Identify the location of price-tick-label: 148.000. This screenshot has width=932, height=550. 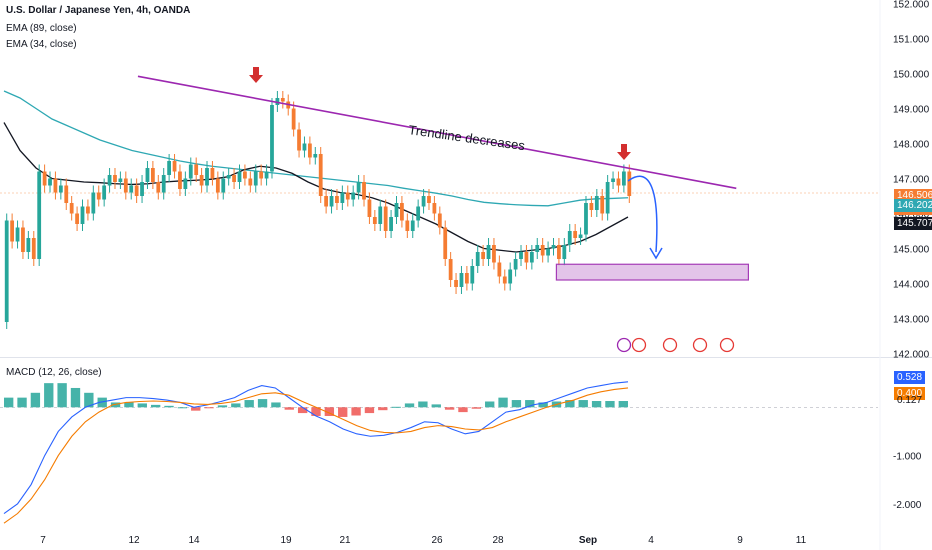
(911, 145).